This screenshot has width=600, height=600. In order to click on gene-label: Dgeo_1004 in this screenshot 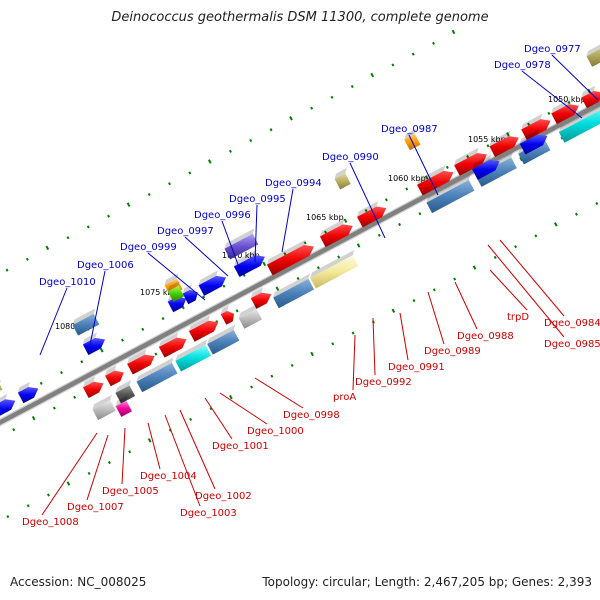, I will do `click(168, 476)`.